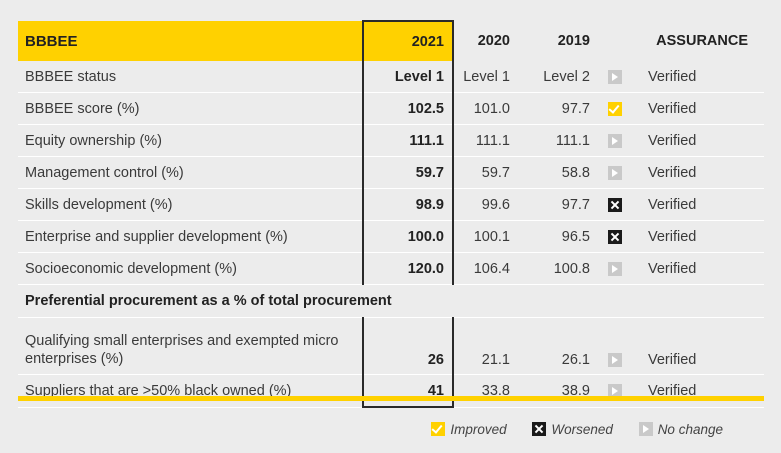  Describe the element at coordinates (190, 391) in the screenshot. I see `row-label: Suppliers that are >50% black owned (%)` at that location.